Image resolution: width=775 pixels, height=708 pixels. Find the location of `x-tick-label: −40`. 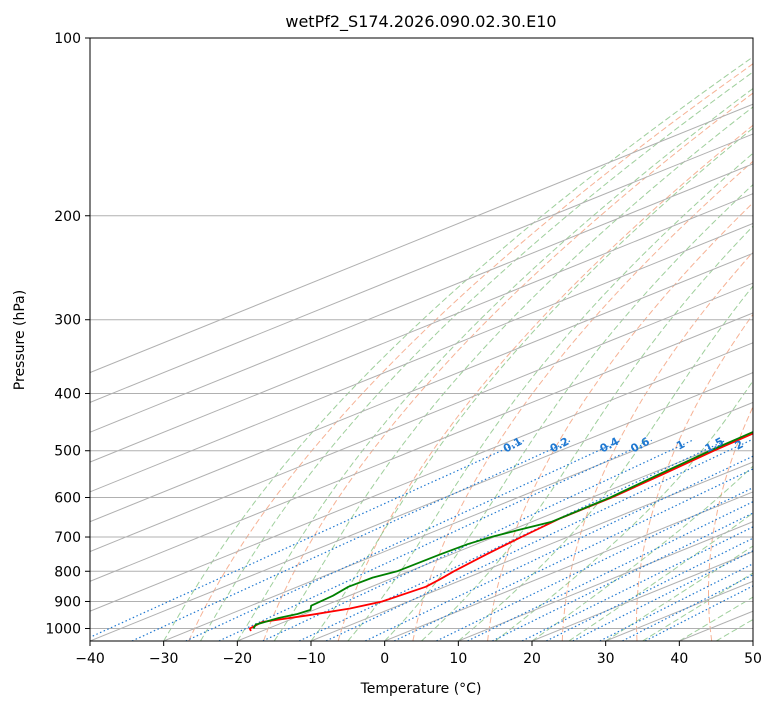

x-tick-label: −40 is located at coordinates (90, 659).